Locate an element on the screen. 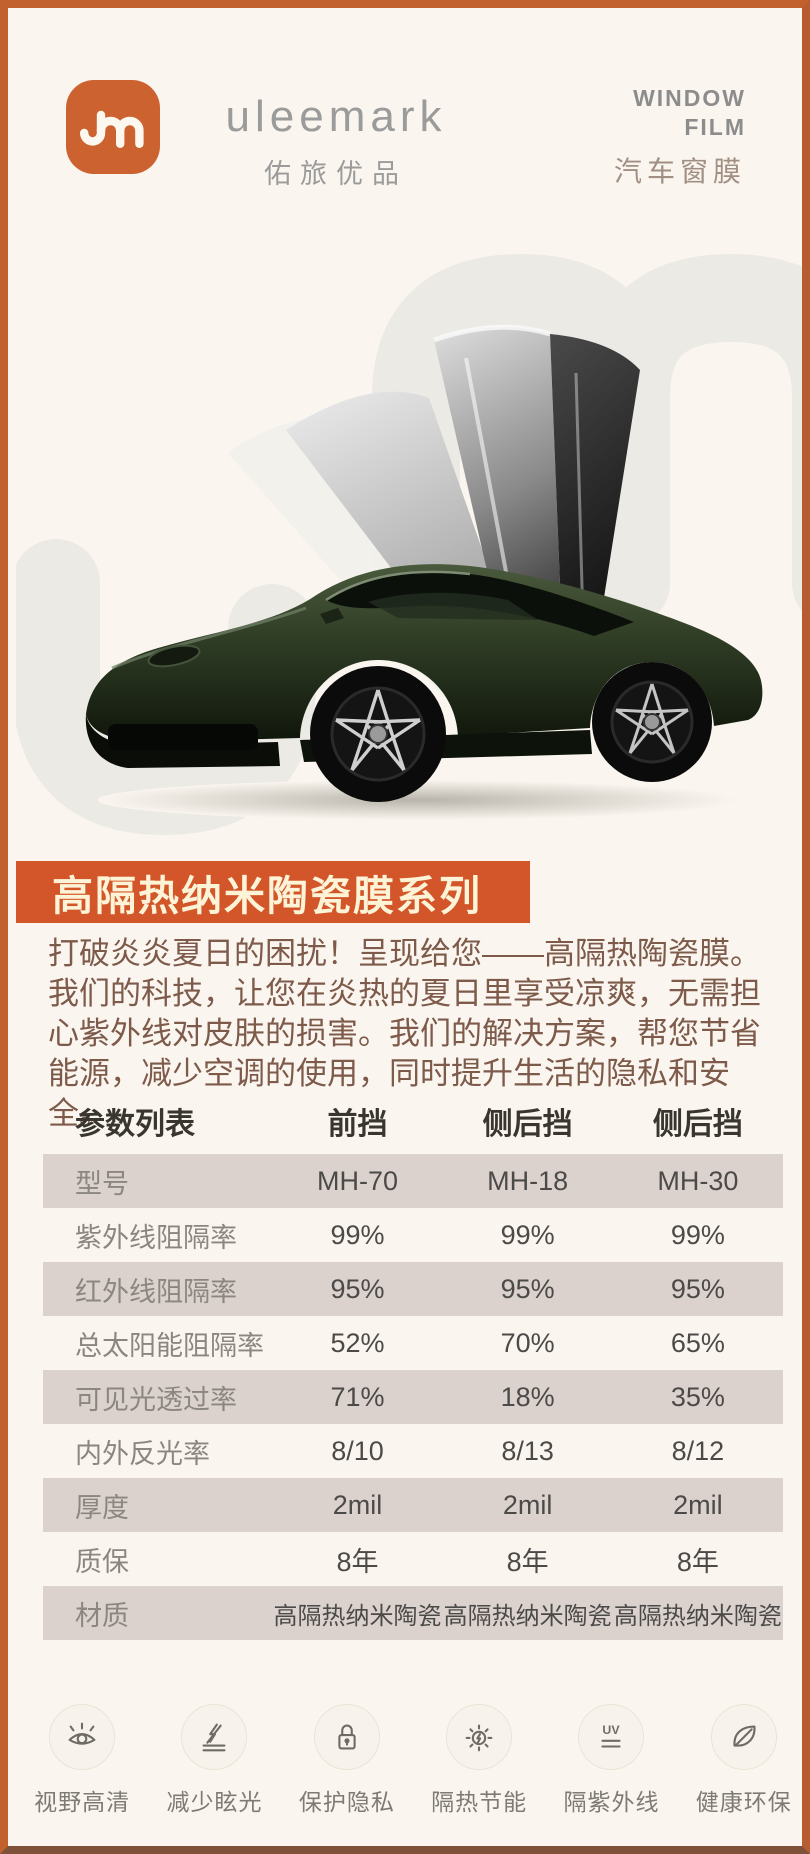  table-row-warranty: 质保 8年 8年 8年 is located at coordinates (413, 1559).